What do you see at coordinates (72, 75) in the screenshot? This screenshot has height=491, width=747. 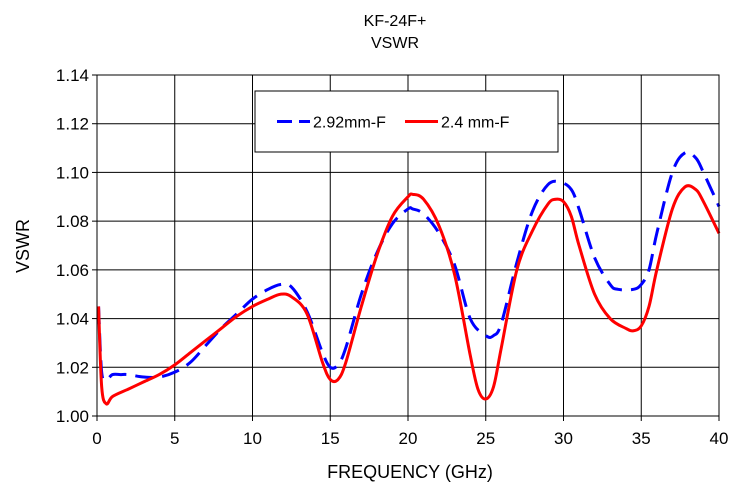 I see `y-tick-label: 1.14` at bounding box center [72, 75].